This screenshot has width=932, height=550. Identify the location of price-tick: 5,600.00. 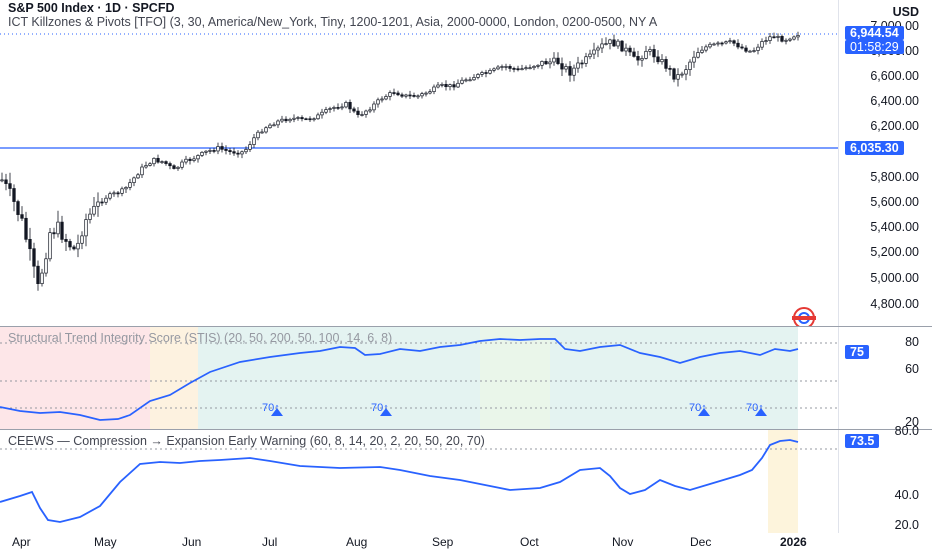
(894, 202).